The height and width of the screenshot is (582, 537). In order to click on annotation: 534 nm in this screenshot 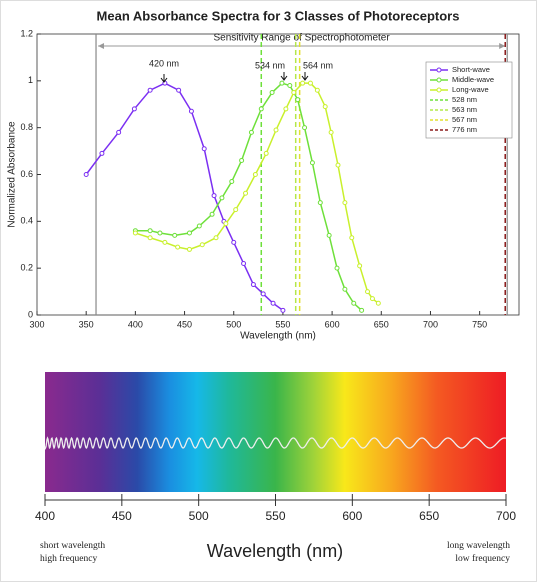, I will do `click(270, 65)`.